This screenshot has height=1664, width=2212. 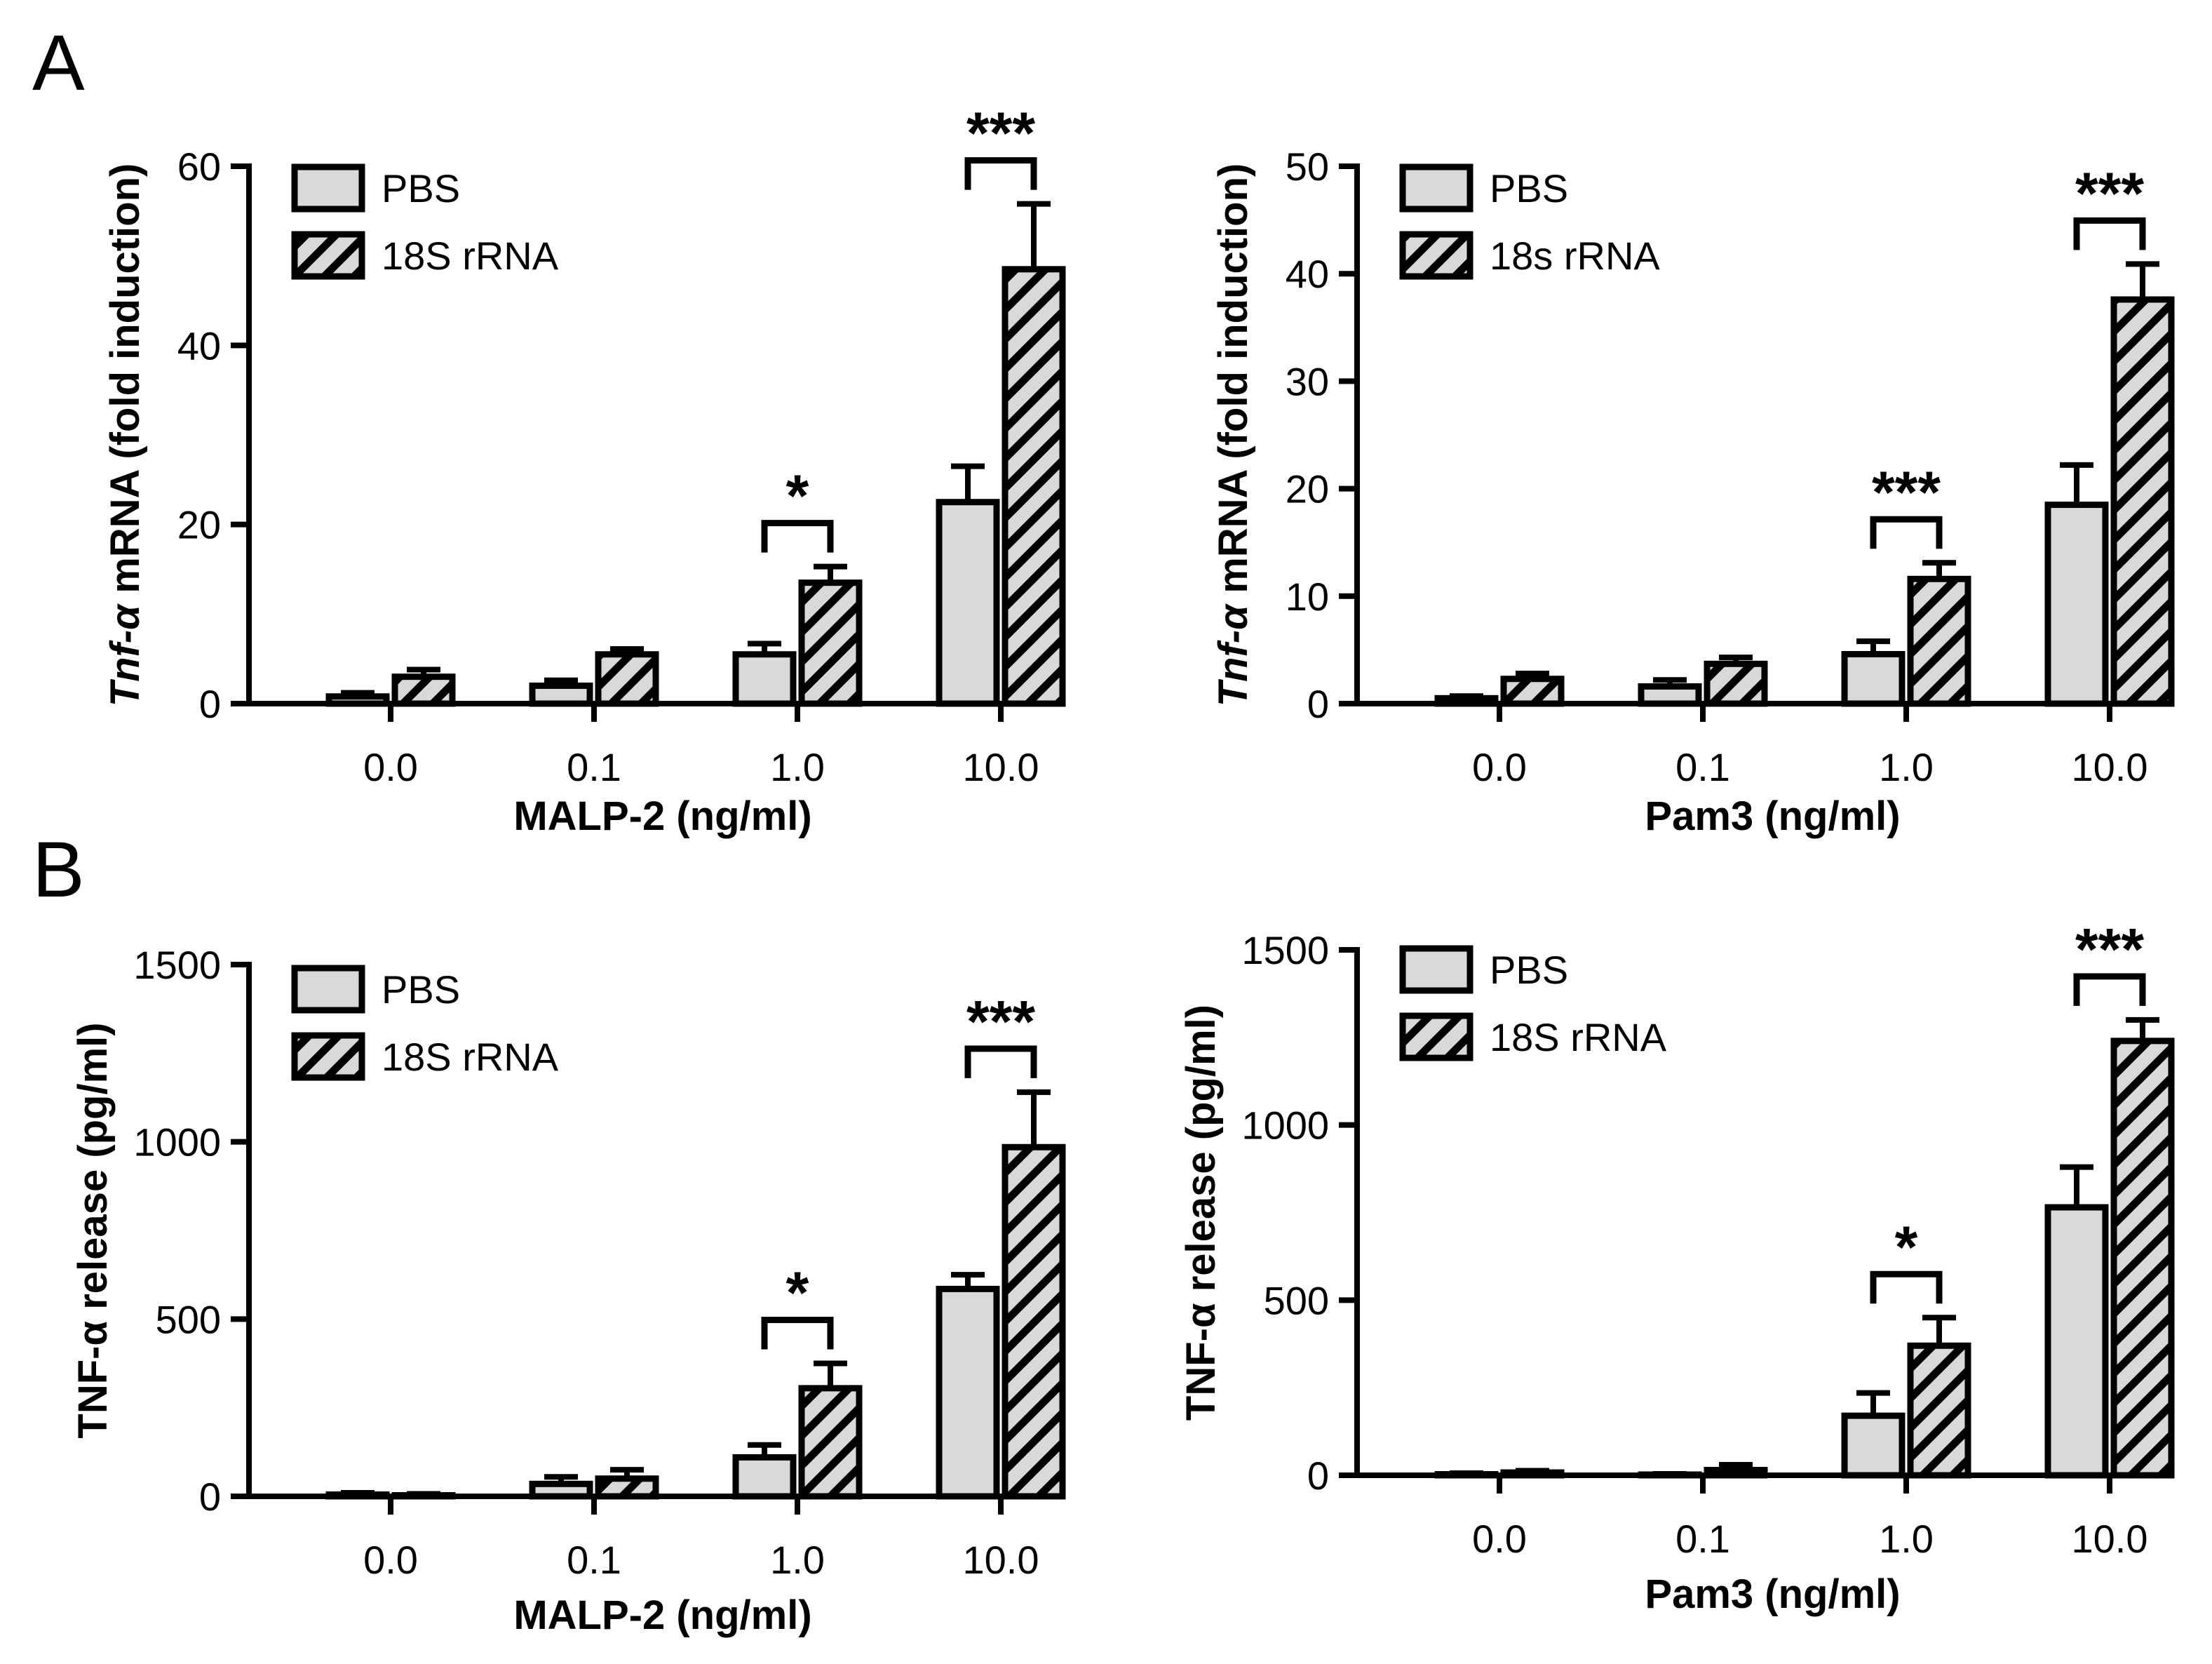 I want to click on y-tick-label: 500, so click(x=188, y=1319).